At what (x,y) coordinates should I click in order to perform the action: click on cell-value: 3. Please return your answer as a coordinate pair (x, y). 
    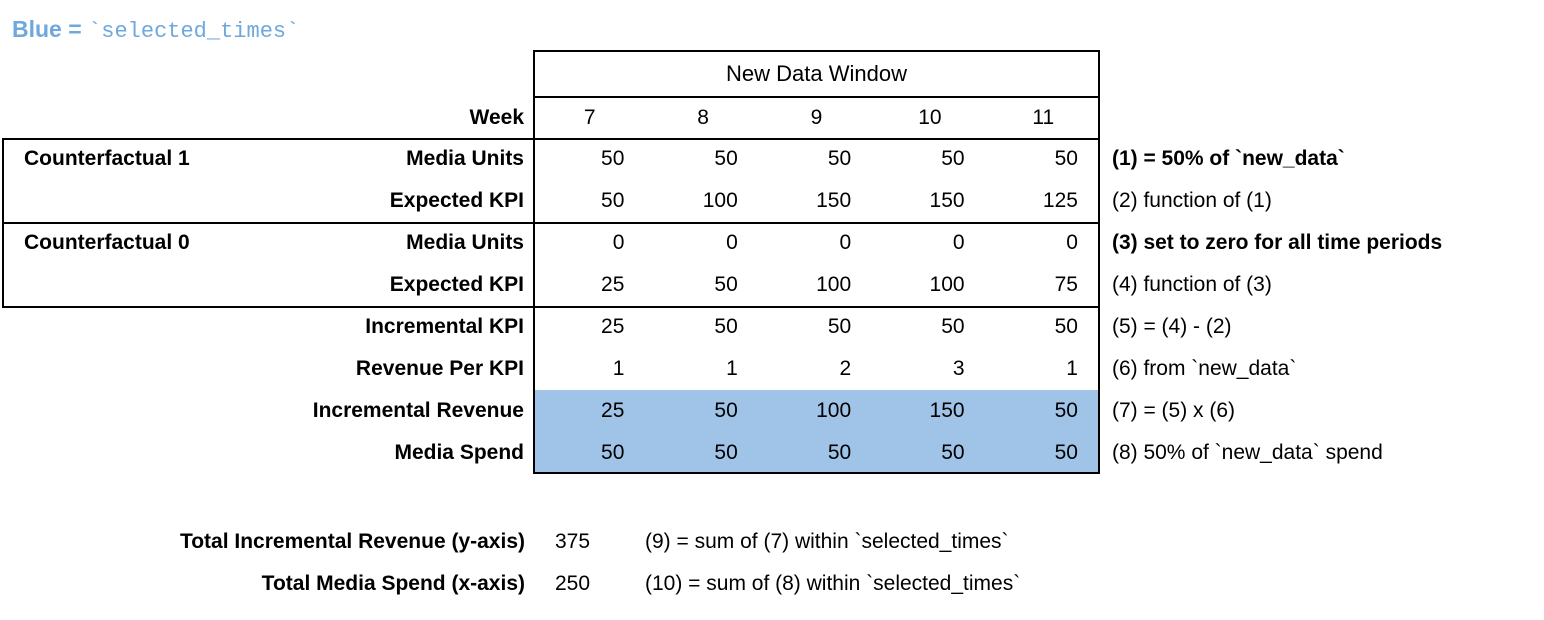
    Looking at the image, I should click on (958, 368).